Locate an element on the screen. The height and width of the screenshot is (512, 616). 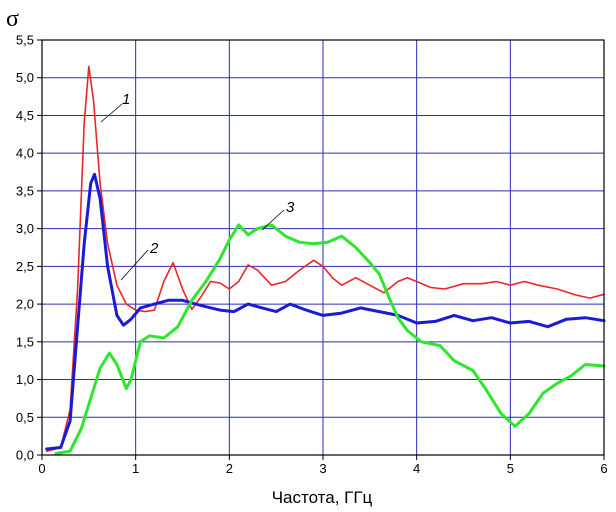
curve-annotations: 1 2 3 is located at coordinates (197, 186).